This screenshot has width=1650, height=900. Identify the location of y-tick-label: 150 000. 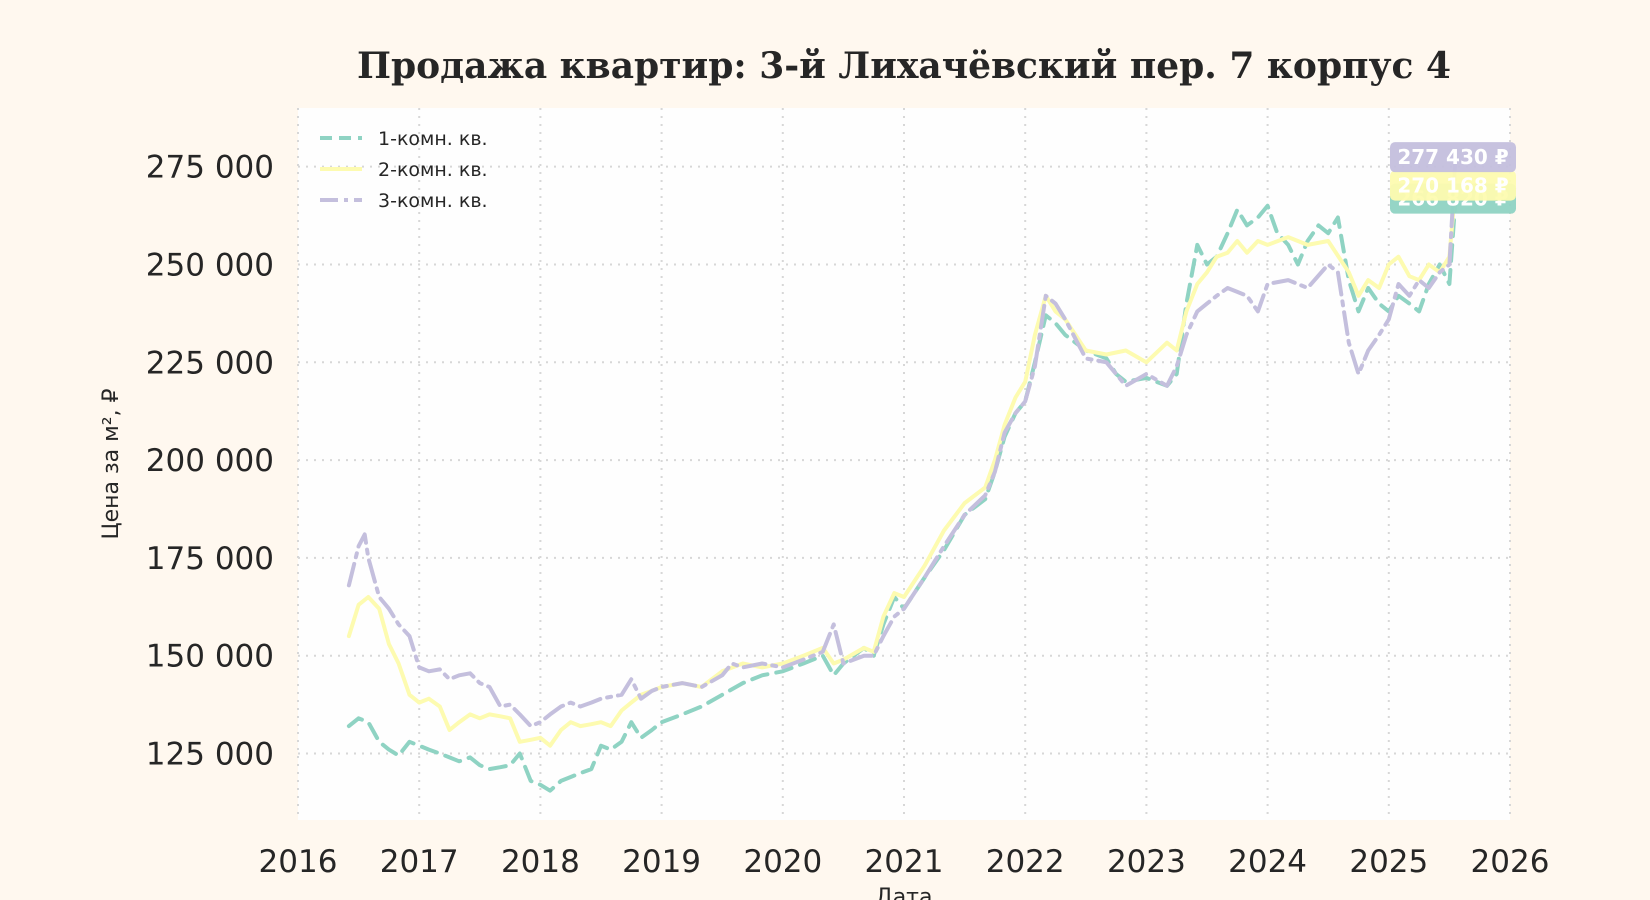
(210, 657).